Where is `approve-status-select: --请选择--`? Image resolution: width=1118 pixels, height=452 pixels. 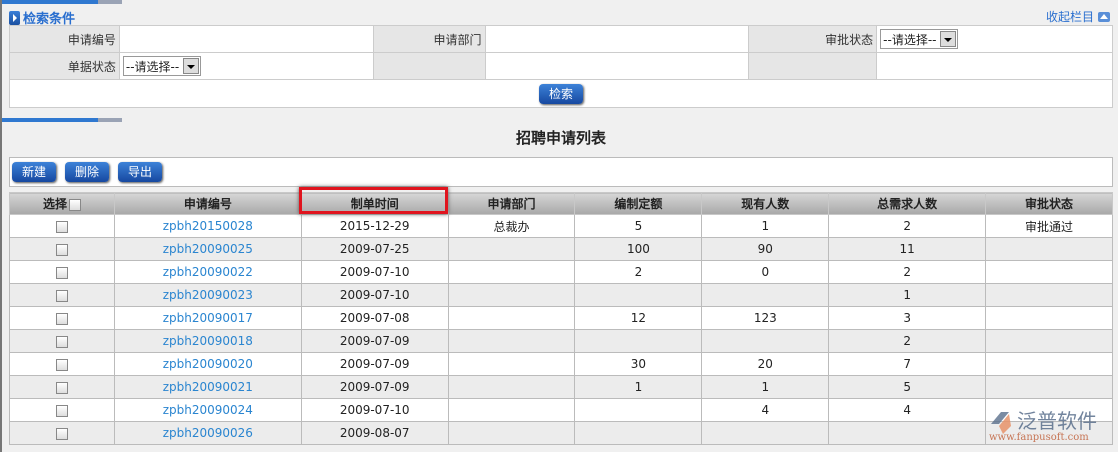
approve-status-select: --请选择-- is located at coordinates (919, 39).